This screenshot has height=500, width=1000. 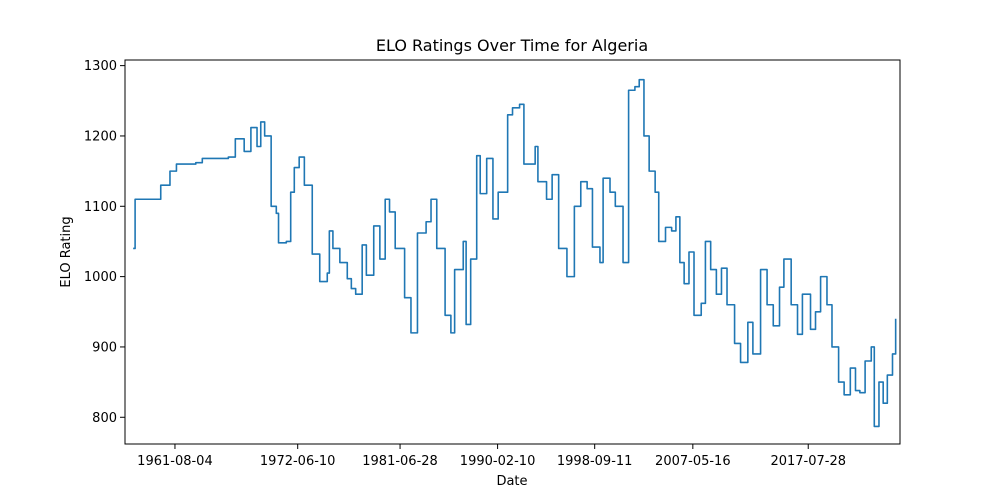 What do you see at coordinates (104, 242) in the screenshot?
I see `y-axis: 800 900 1000 1100 1200 1300` at bounding box center [104, 242].